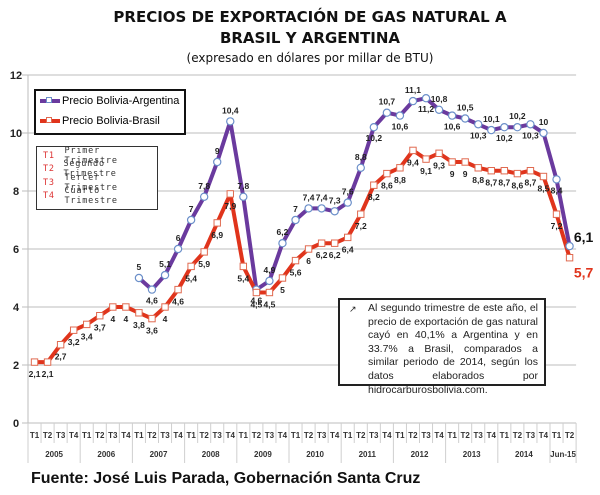  Describe the element at coordinates (16, 424) in the screenshot. I see `y-tick-label: 0` at that location.